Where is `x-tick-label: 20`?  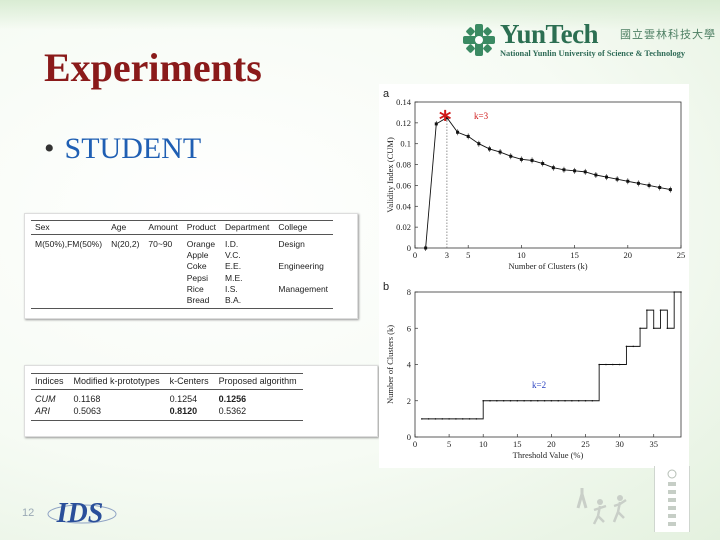
x-tick-label: 20 is located at coordinates (628, 255).